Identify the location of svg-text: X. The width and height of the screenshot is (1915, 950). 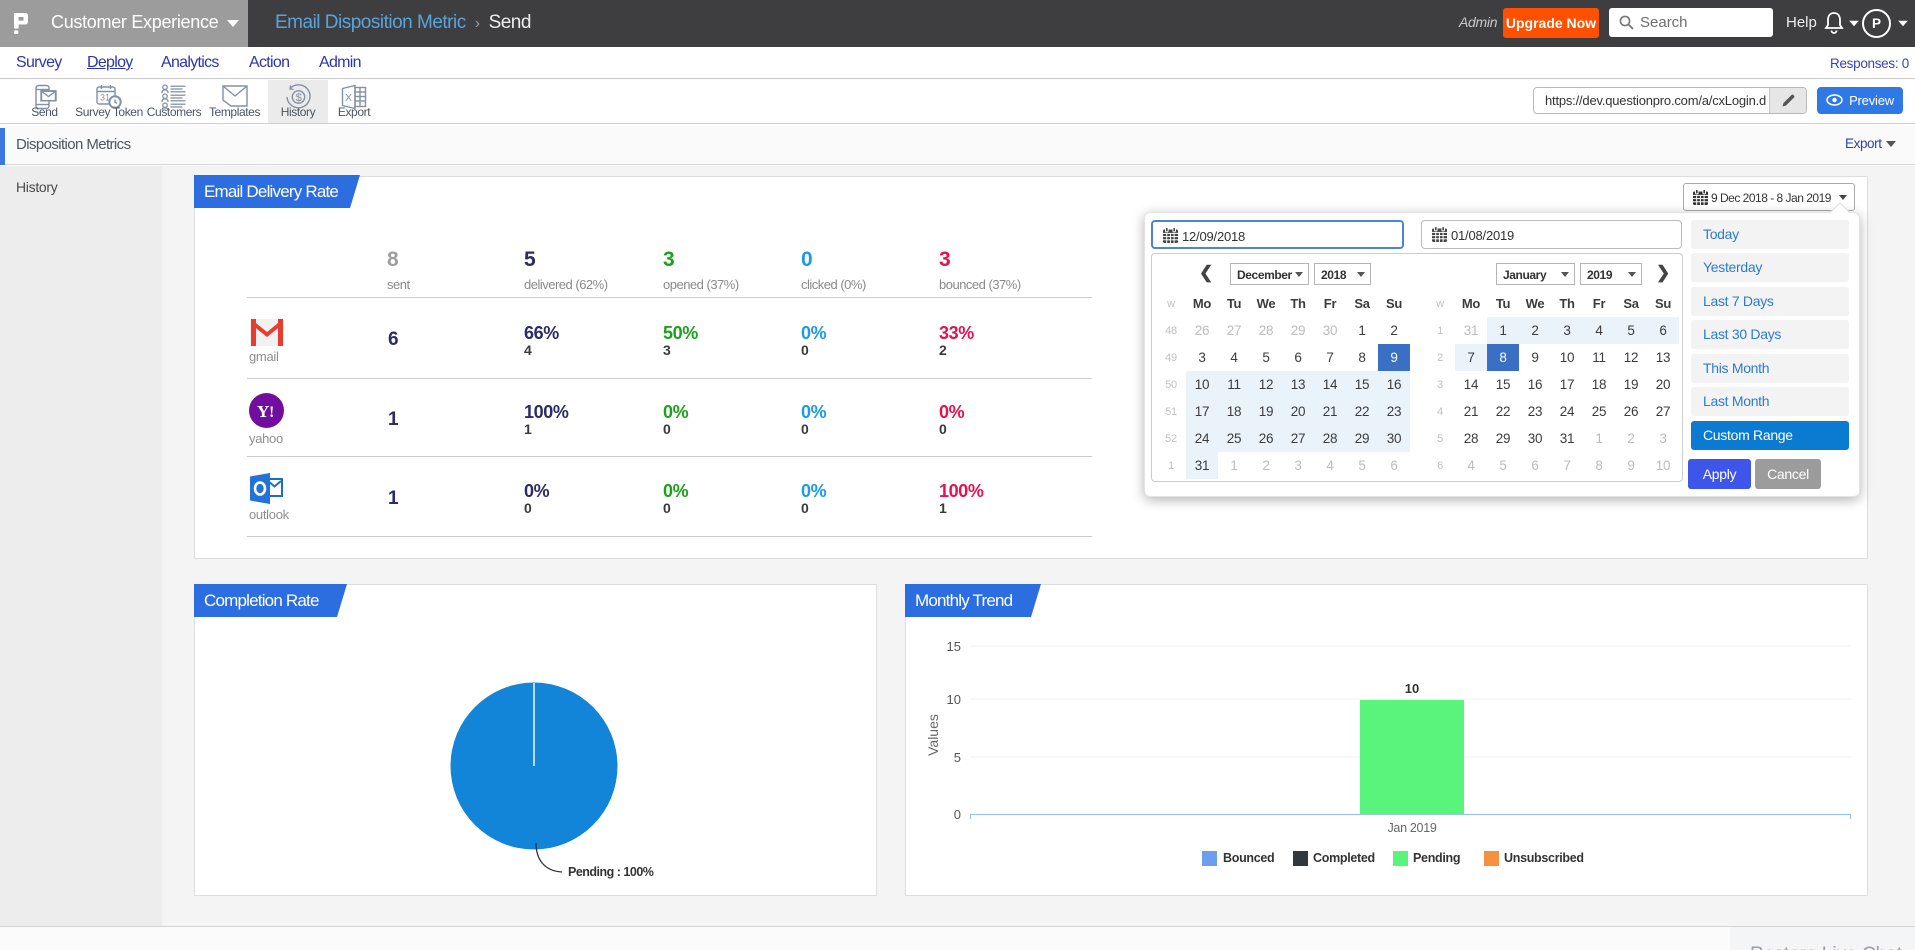
(348, 98).